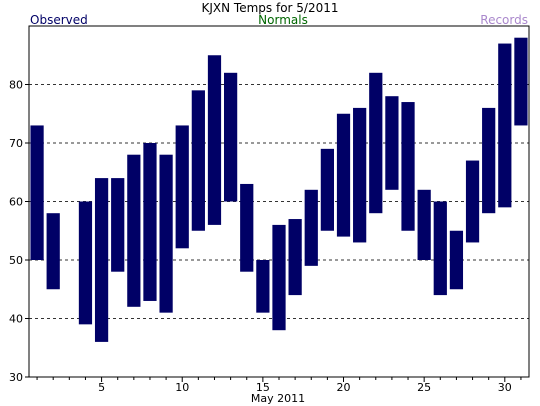 This screenshot has width=540, height=406. I want to click on y-tick-label-40: 40, so click(16, 319).